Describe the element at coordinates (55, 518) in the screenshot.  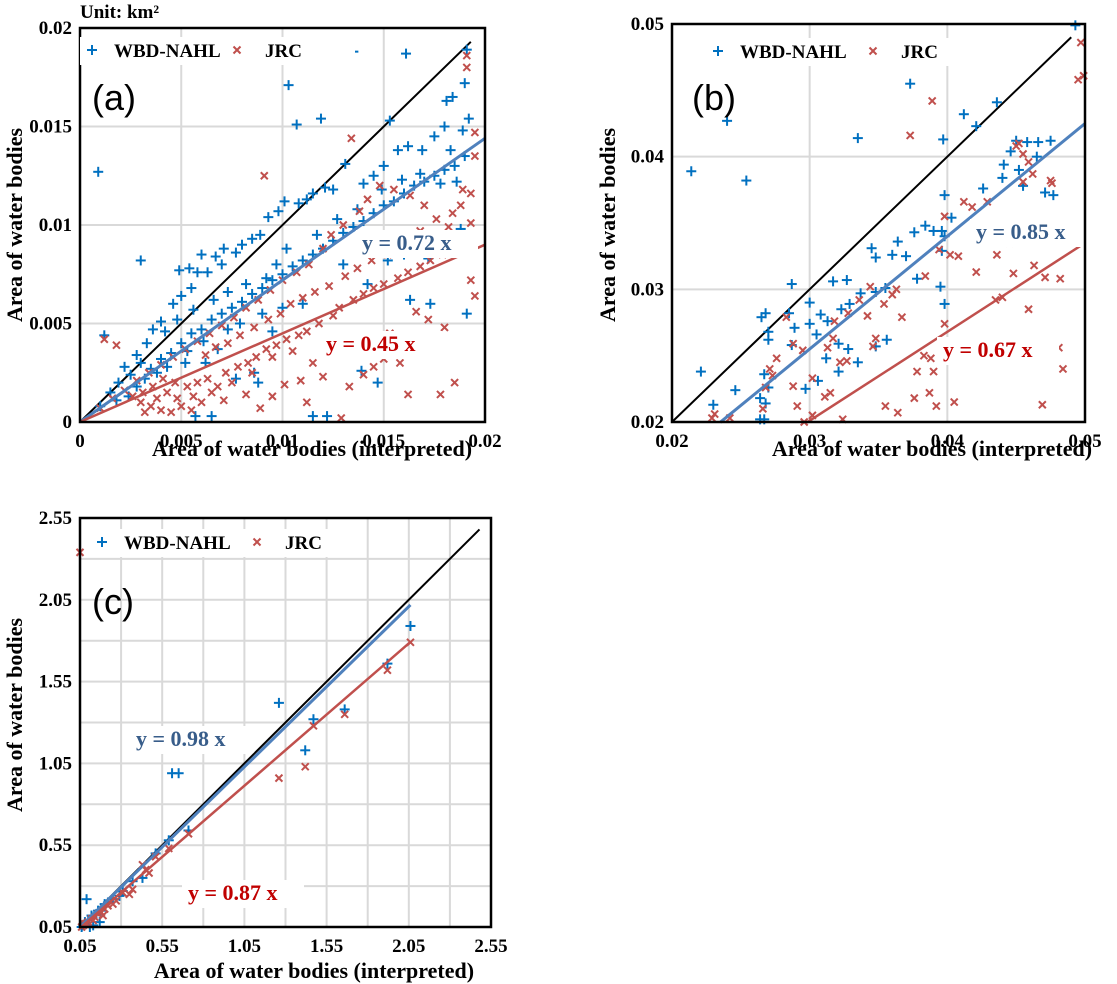
I see `y-tick-label: 2.55` at that location.